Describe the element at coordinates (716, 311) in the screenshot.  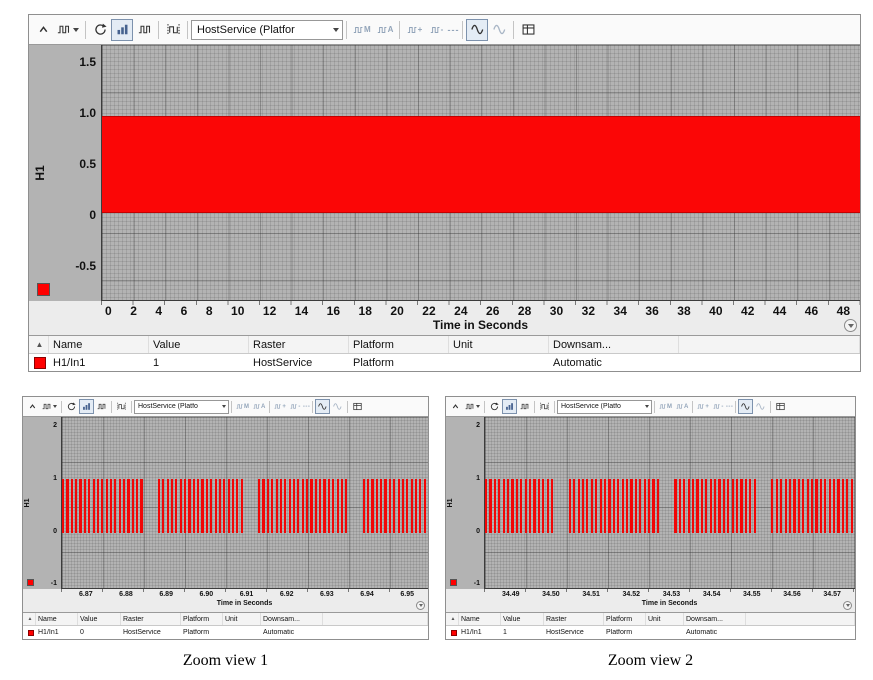
I see `tick-label: 40` at that location.